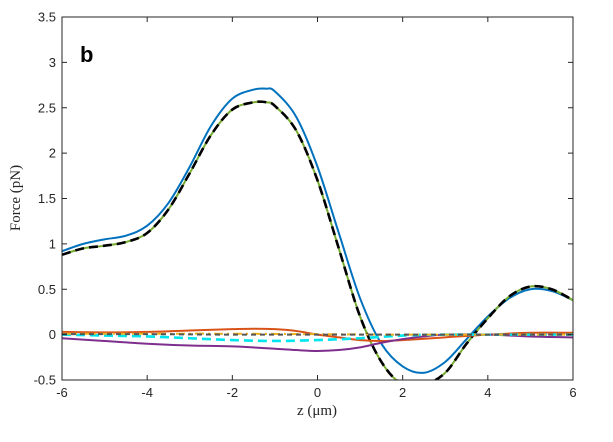  I want to click on y-tick-label: 3.5, so click(47, 17).